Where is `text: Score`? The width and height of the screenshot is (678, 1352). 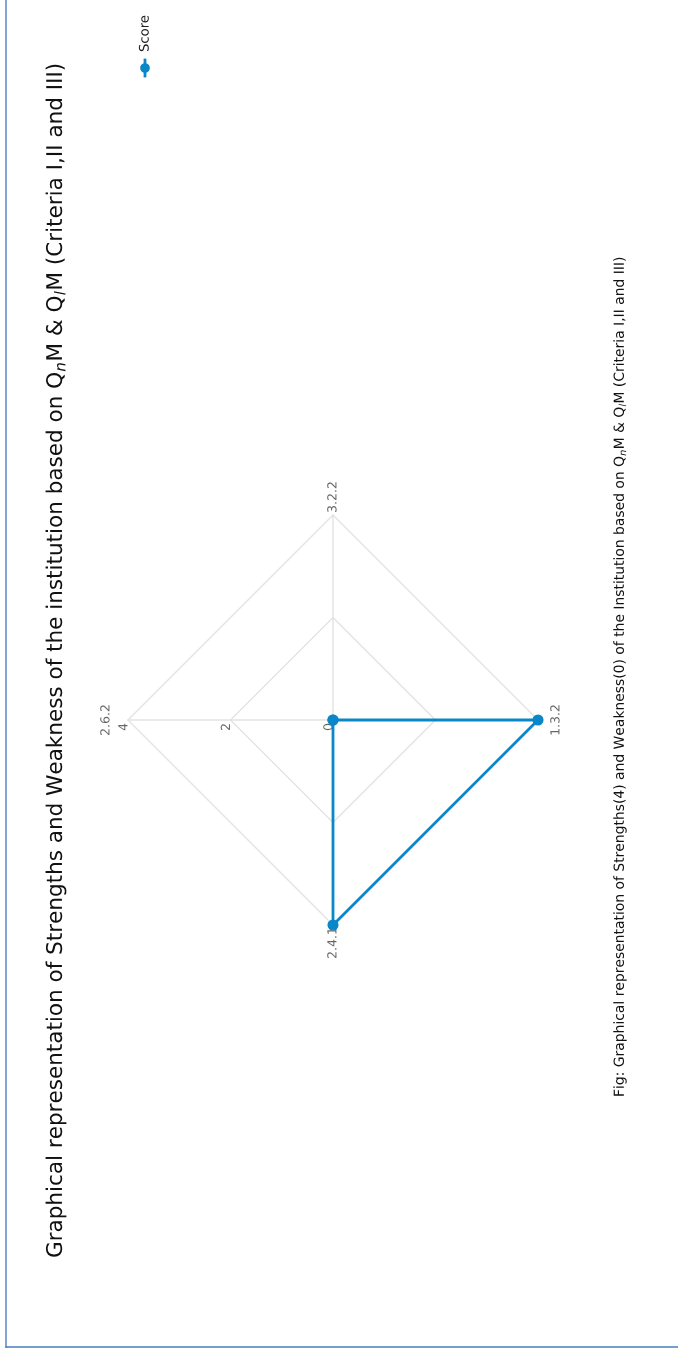 text: Score is located at coordinates (143, 33).